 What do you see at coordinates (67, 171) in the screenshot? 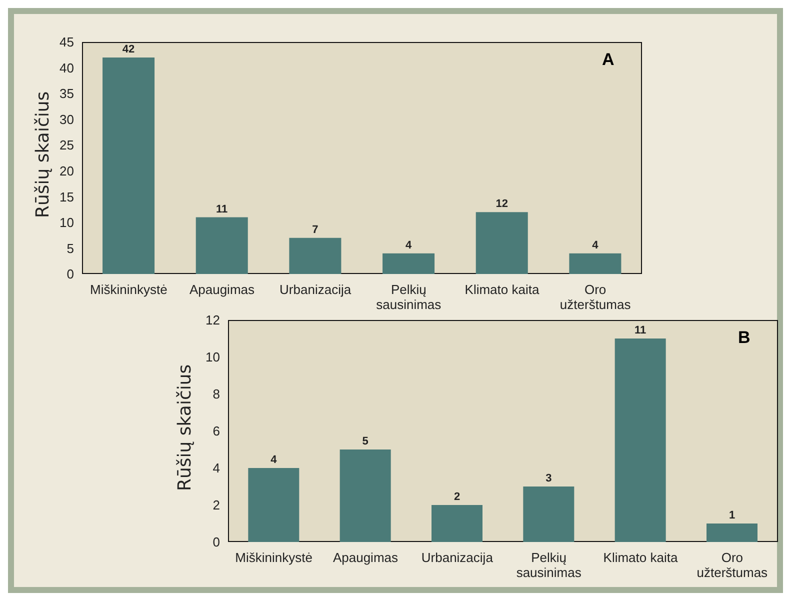
I see `y-tick-label: 20` at bounding box center [67, 171].